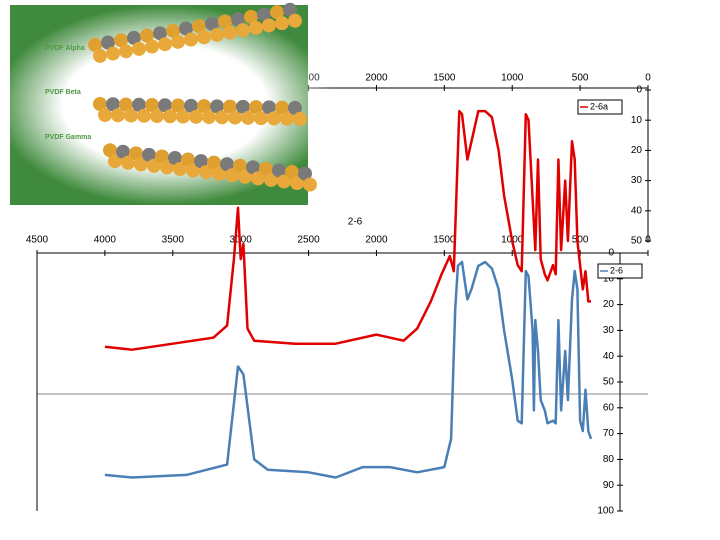 Image resolution: width=720 pixels, height=540 pixels. What do you see at coordinates (105, 240) in the screenshot?
I see `x-tick-label: 4000` at bounding box center [105, 240].